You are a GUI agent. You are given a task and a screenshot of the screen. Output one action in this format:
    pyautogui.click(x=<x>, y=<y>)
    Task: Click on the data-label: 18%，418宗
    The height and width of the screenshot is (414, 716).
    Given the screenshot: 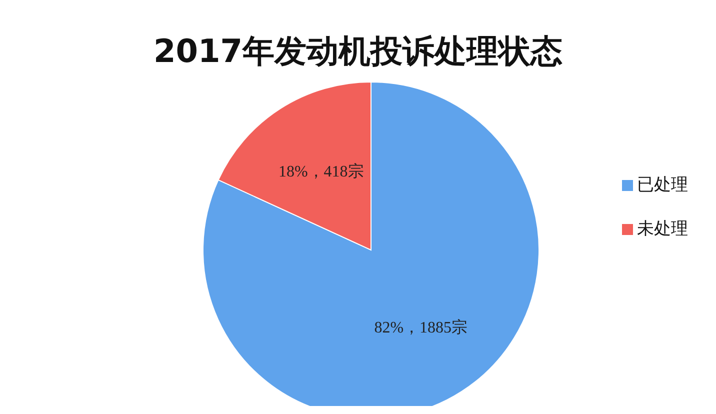 What is the action you would take?
    pyautogui.click(x=321, y=171)
    